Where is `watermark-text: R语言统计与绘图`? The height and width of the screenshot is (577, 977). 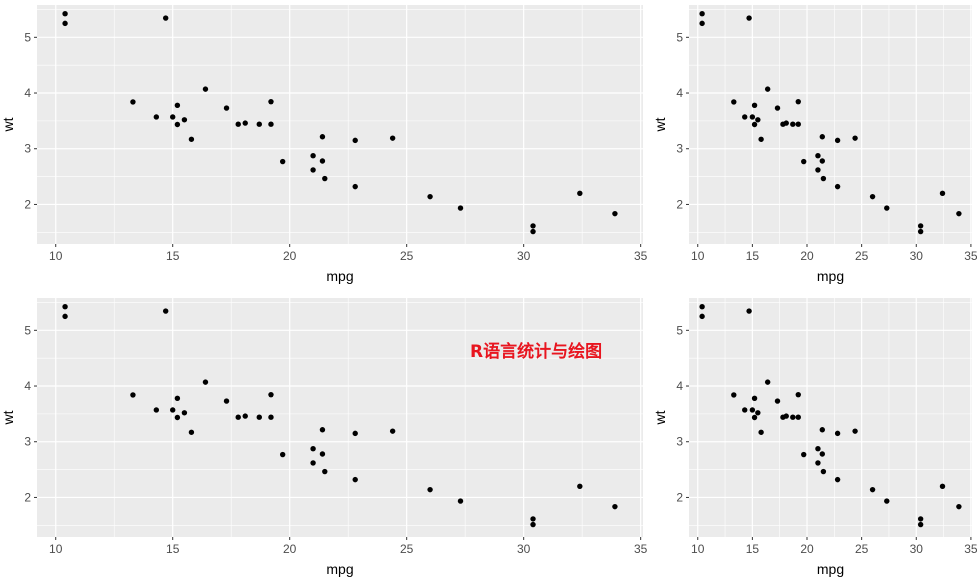 watermark-text: R语言统计与绘图 is located at coordinates (536, 352).